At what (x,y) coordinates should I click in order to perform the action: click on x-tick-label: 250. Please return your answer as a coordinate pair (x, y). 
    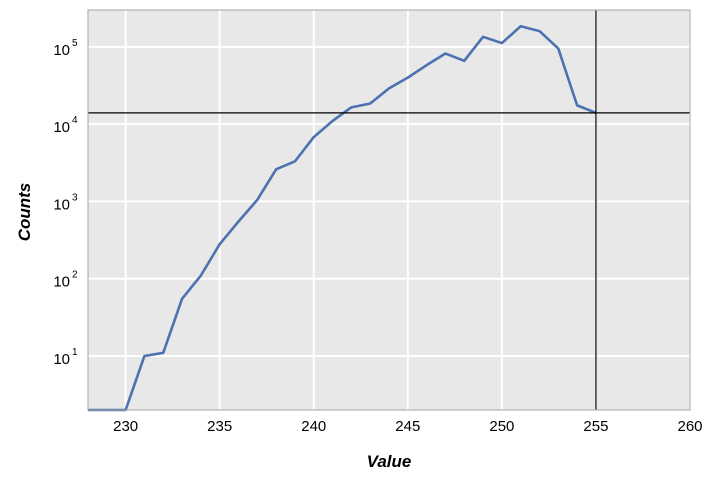
    Looking at the image, I should click on (501, 426).